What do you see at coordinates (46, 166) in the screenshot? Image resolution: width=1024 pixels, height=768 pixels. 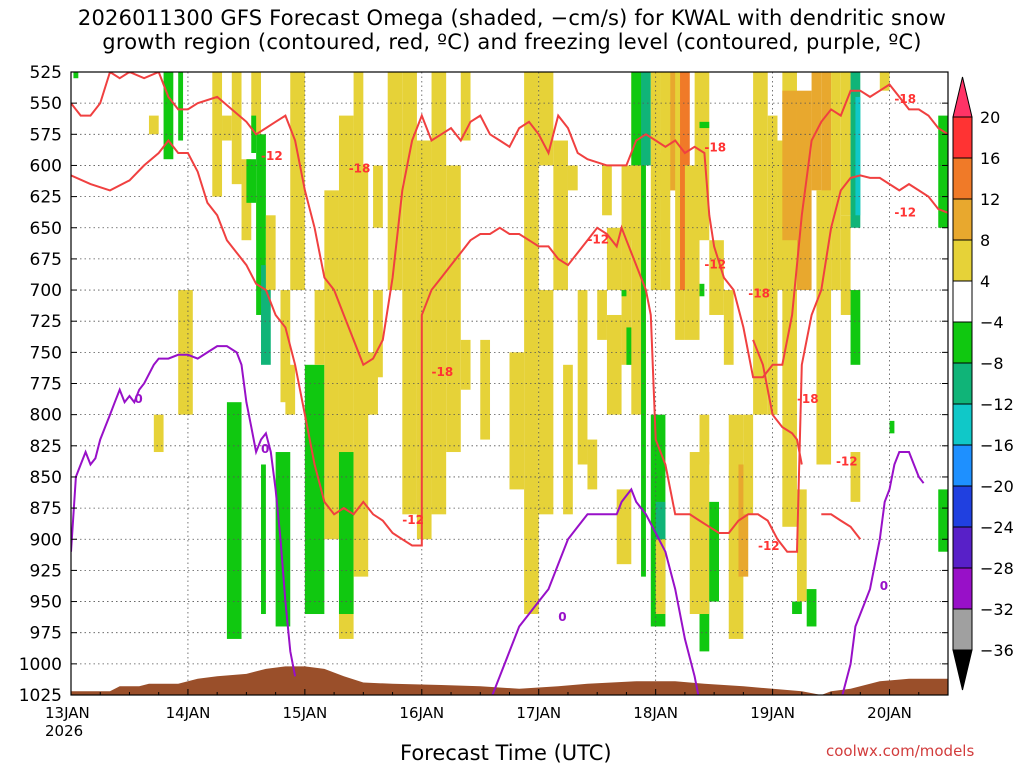 I see `y-tick-label: 600` at bounding box center [46, 166].